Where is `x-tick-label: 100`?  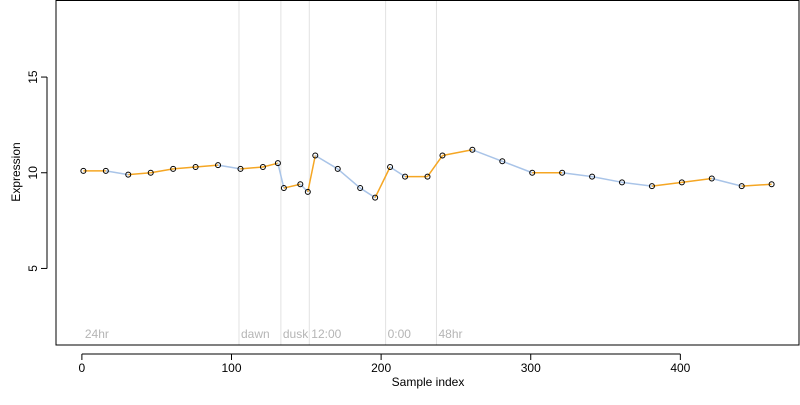
x-tick-label: 100 is located at coordinates (231, 368).